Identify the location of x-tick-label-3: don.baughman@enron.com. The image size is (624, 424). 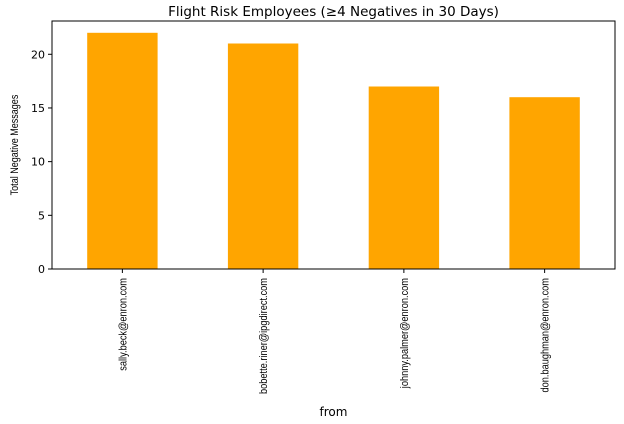
(546, 335).